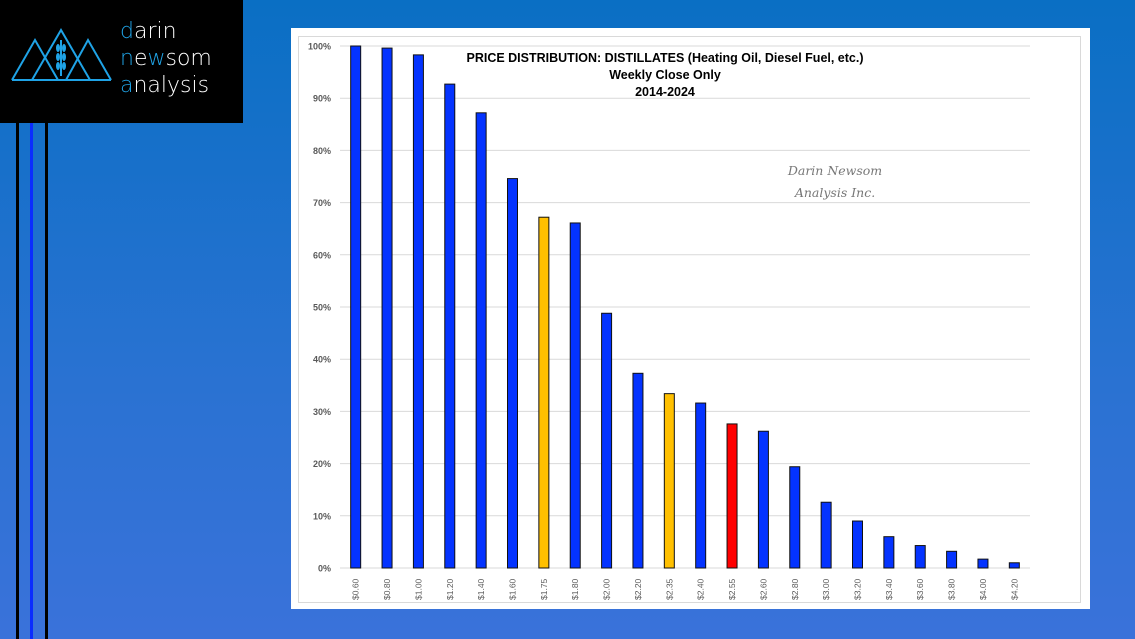  I want to click on y-tick-label: 50%, so click(322, 308).